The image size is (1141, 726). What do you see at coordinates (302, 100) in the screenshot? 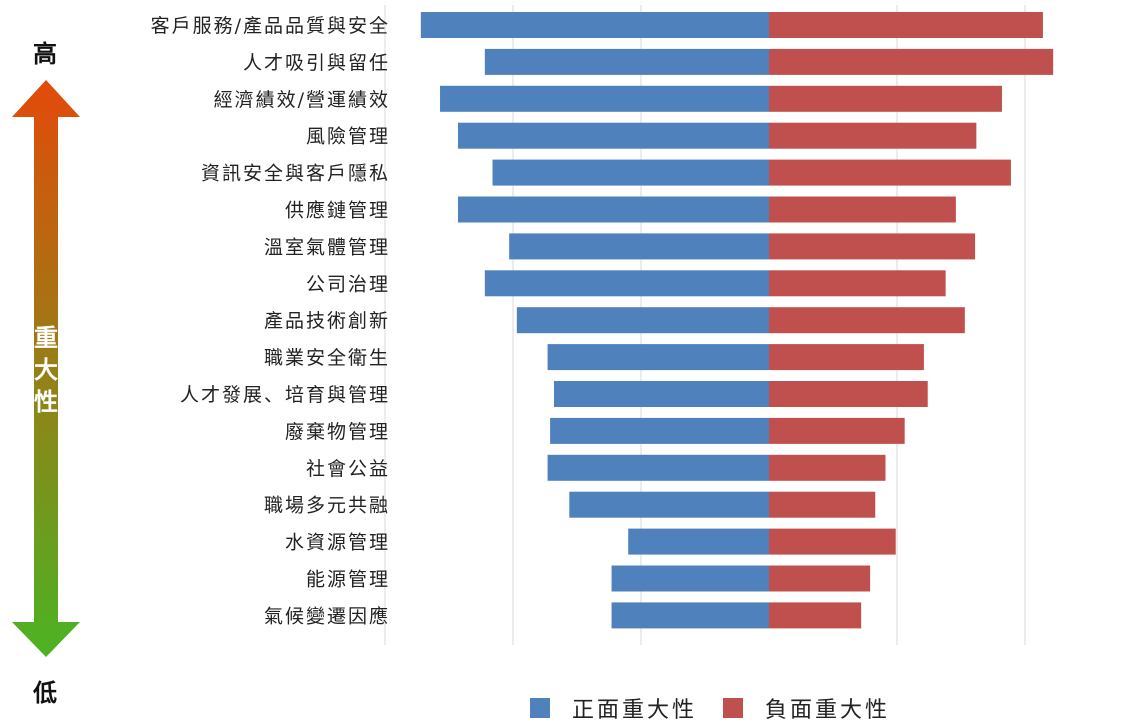
I see `category-label: 經濟績效/營運績效` at bounding box center [302, 100].